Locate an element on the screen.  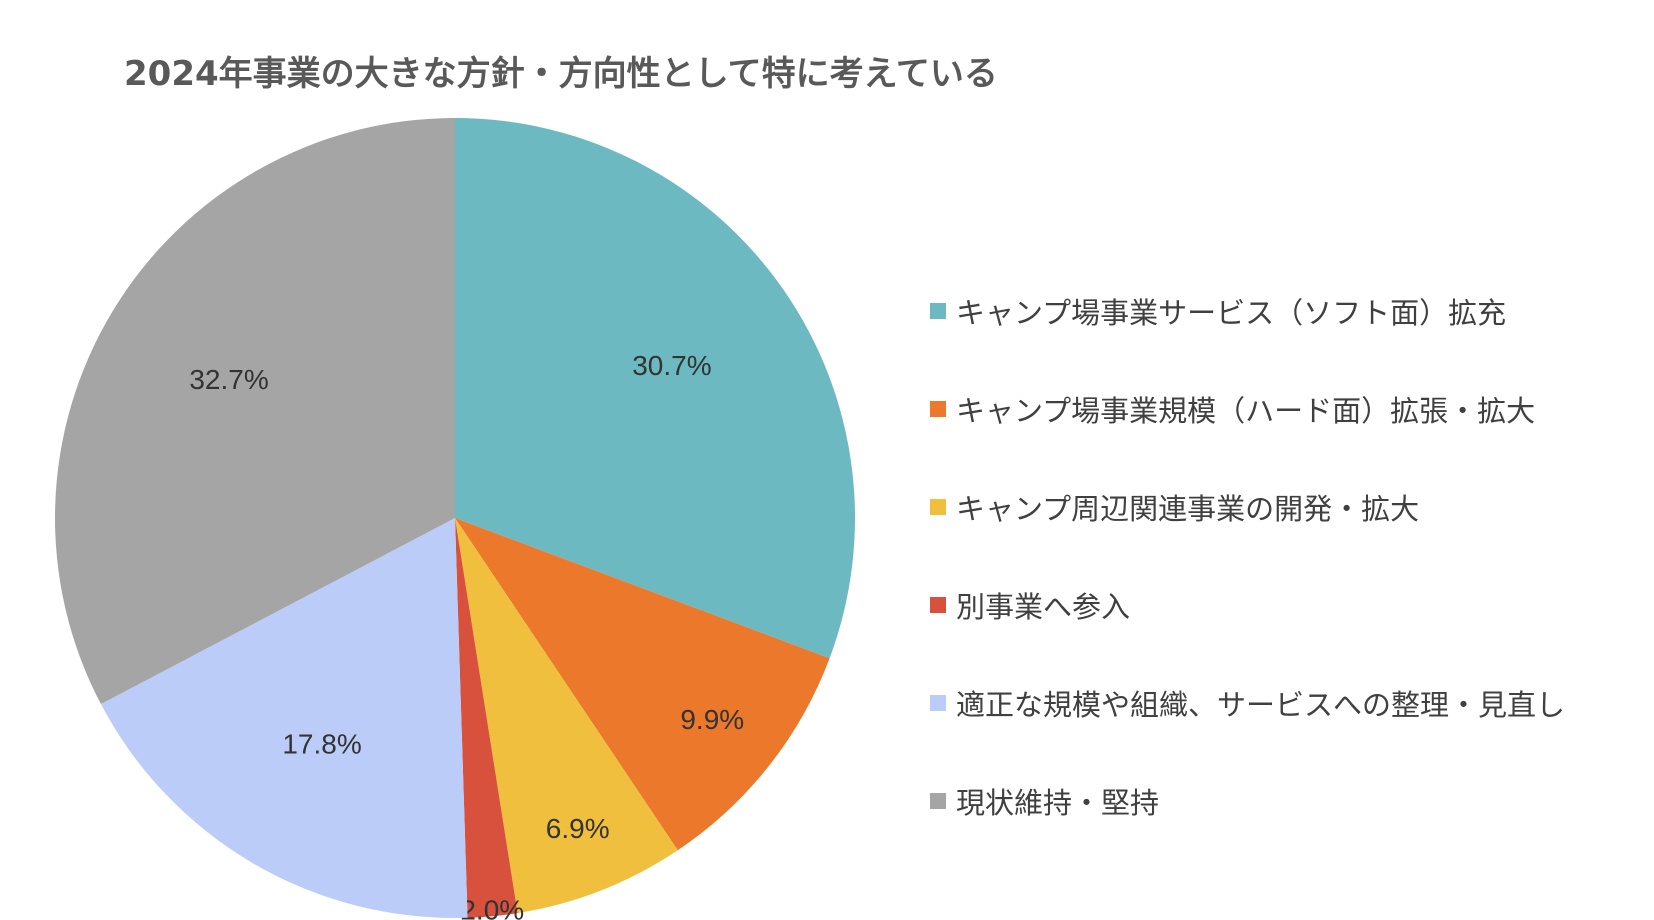
slice-data-label: 2.0% is located at coordinates (492, 907).